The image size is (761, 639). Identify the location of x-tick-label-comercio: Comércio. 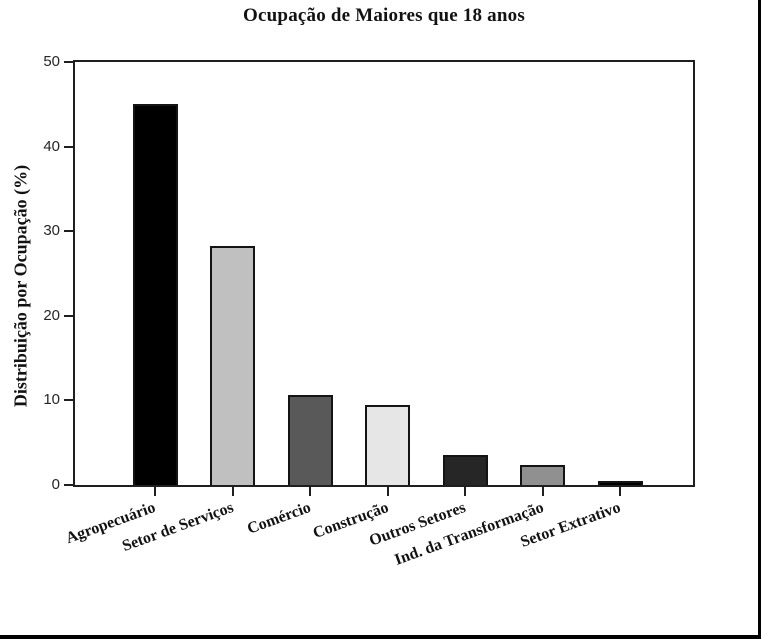
(278, 518).